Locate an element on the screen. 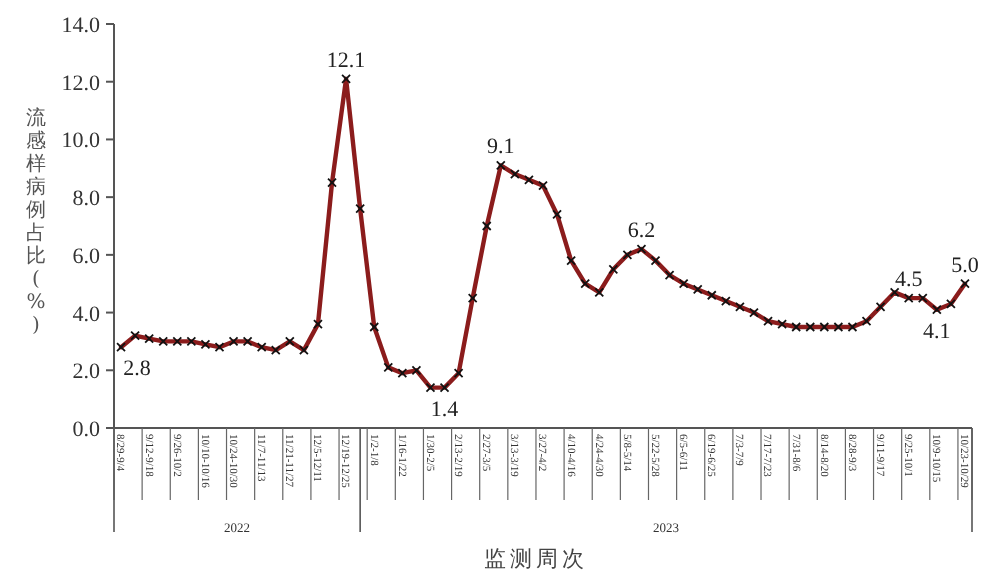  data-label: 4.1 is located at coordinates (937, 331).